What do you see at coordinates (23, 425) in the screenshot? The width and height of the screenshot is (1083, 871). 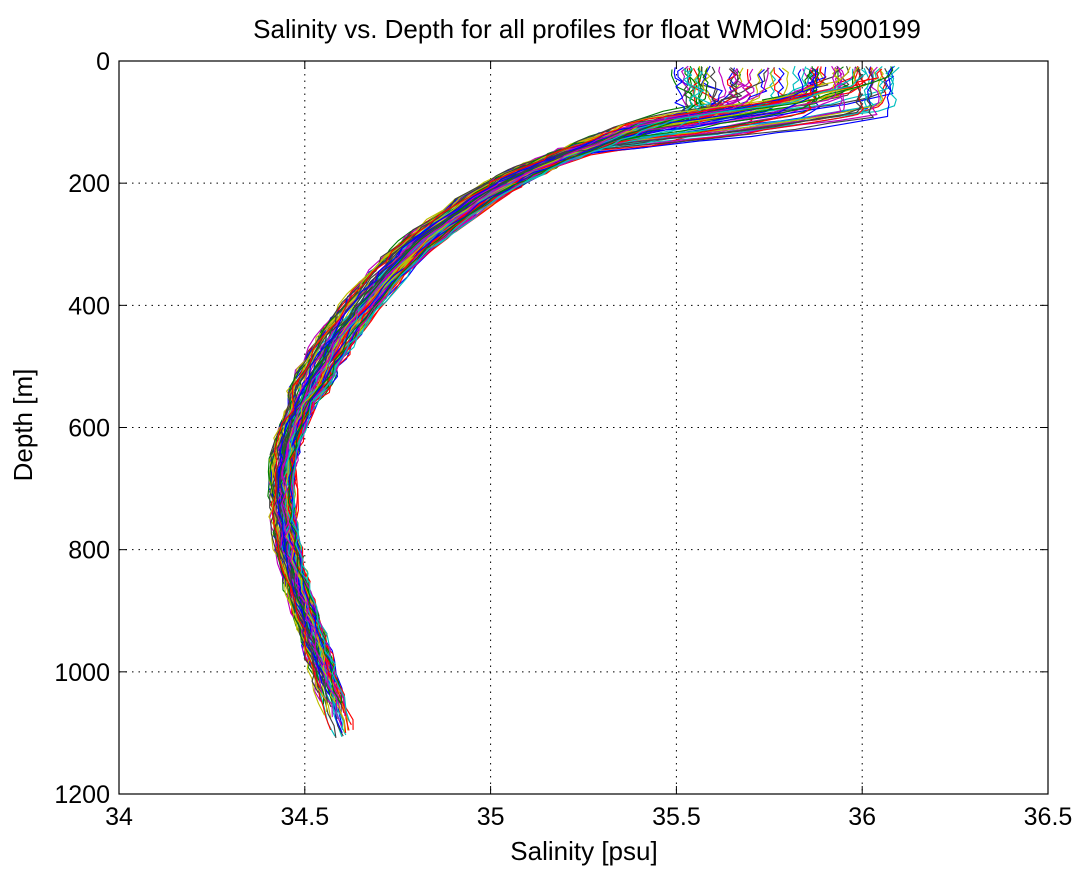 I see `y-axis-label: Depth [m]` at bounding box center [23, 425].